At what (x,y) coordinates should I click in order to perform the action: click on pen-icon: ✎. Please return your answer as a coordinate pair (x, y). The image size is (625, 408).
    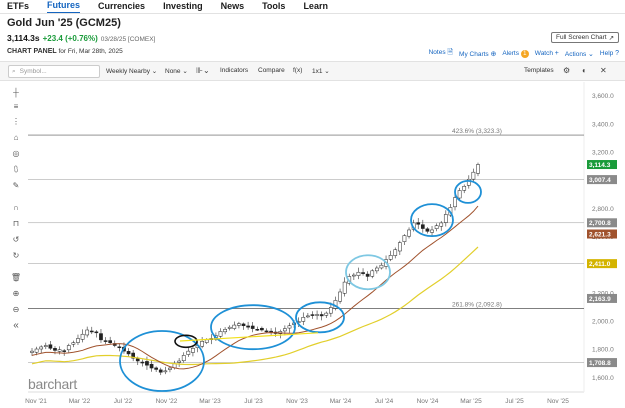
    Looking at the image, I should click on (16, 185).